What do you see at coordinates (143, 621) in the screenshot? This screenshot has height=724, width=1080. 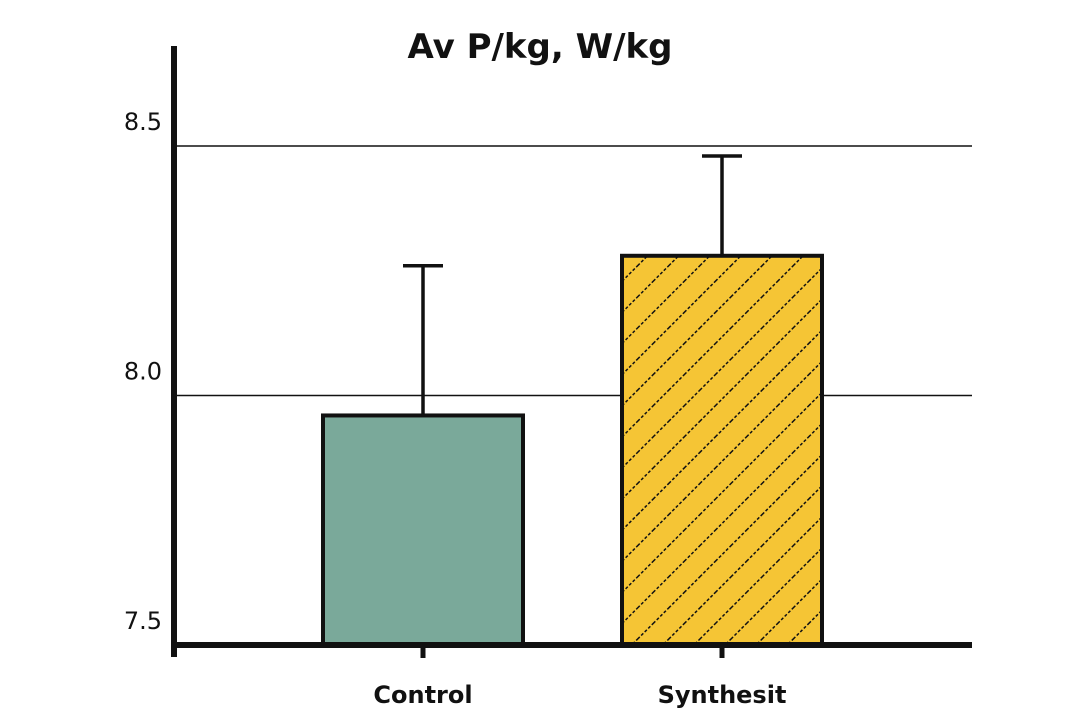 I see `y-tick-label: 7.5` at bounding box center [143, 621].